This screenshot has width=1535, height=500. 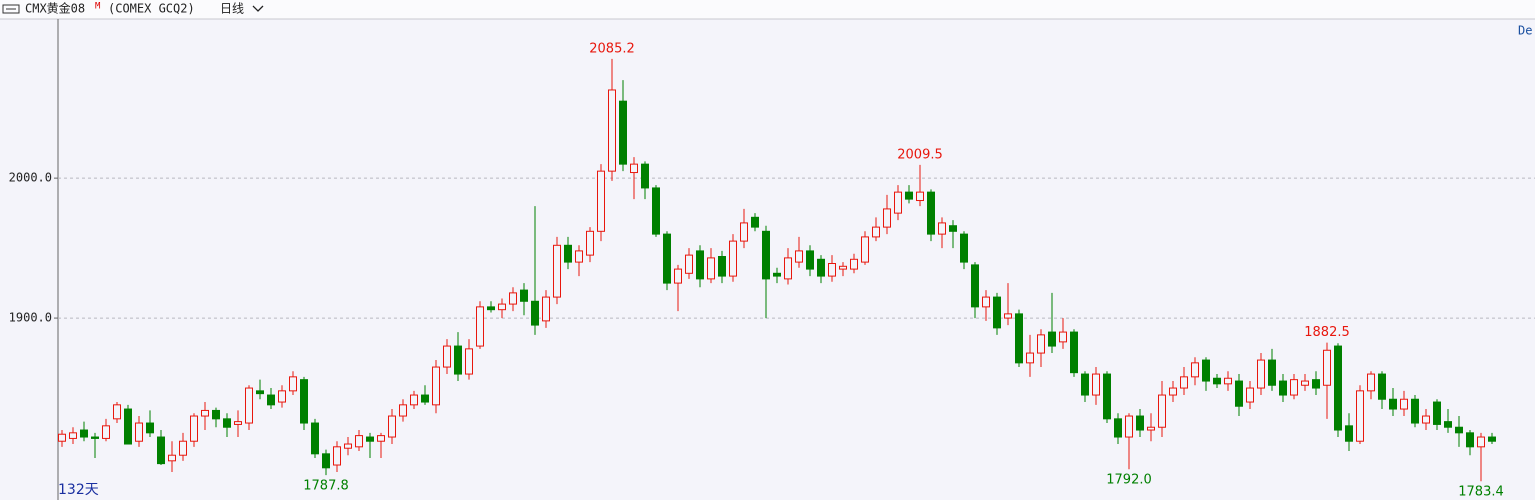 What do you see at coordinates (78, 490) in the screenshot?
I see `day-count: 132天` at bounding box center [78, 490].